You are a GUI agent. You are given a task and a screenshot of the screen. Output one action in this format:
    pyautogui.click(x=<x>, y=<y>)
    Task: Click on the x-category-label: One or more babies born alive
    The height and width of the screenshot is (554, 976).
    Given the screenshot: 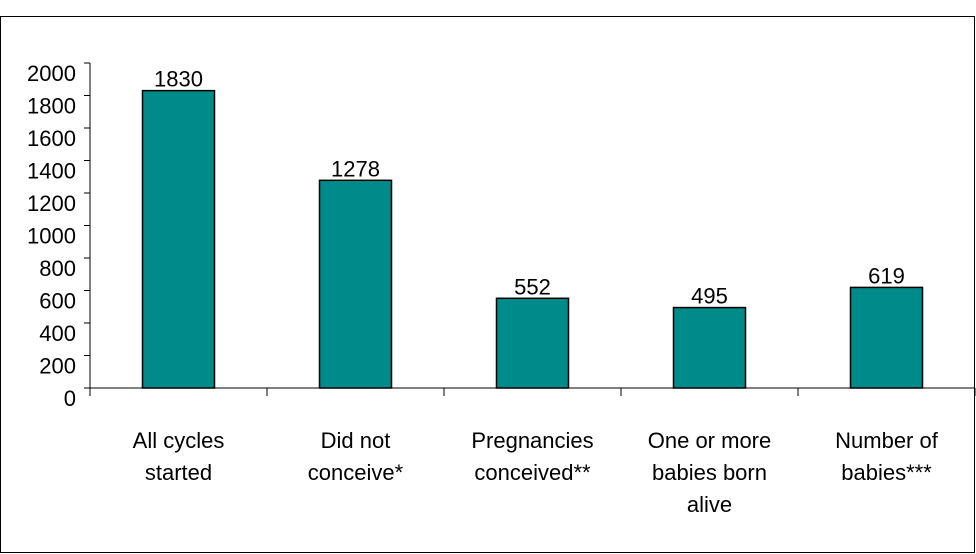 What is the action you would take?
    pyautogui.click(x=710, y=472)
    